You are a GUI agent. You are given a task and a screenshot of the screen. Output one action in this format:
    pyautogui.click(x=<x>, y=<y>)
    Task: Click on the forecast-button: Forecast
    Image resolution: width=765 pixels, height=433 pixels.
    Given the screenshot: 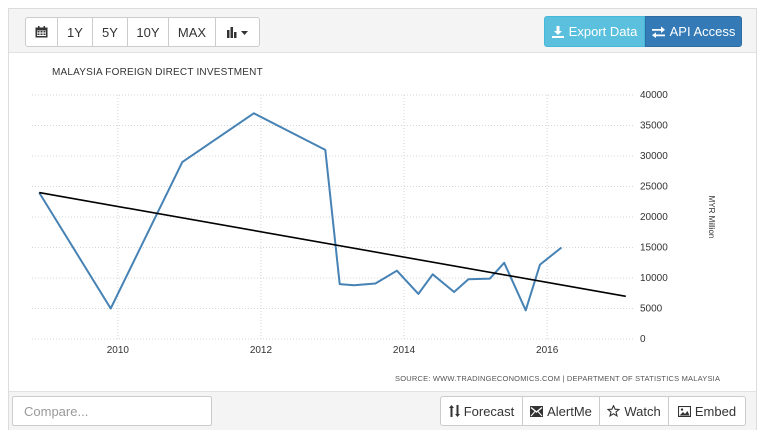 What is the action you would take?
    pyautogui.click(x=481, y=411)
    